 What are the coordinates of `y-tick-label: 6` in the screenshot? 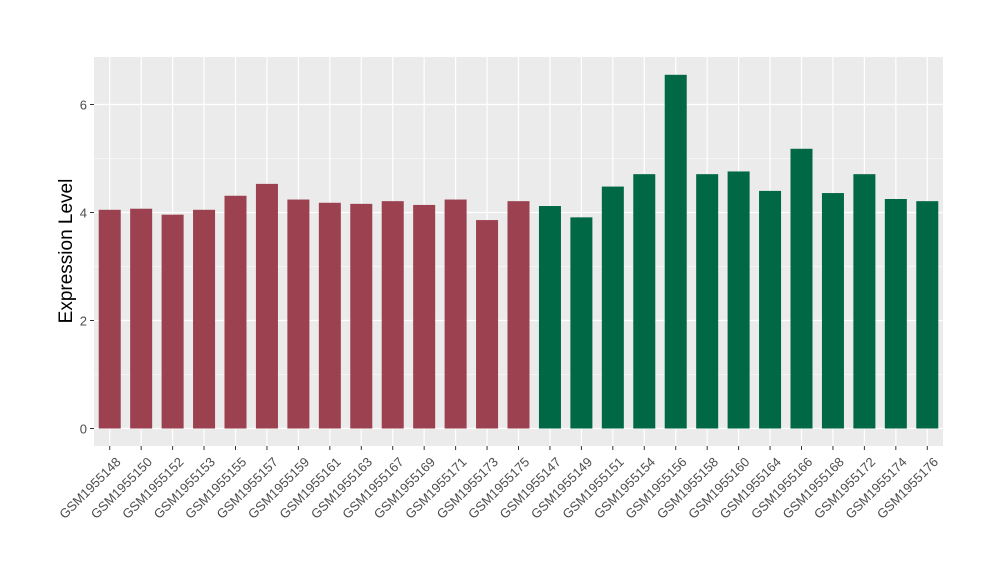 It's located at (83, 105).